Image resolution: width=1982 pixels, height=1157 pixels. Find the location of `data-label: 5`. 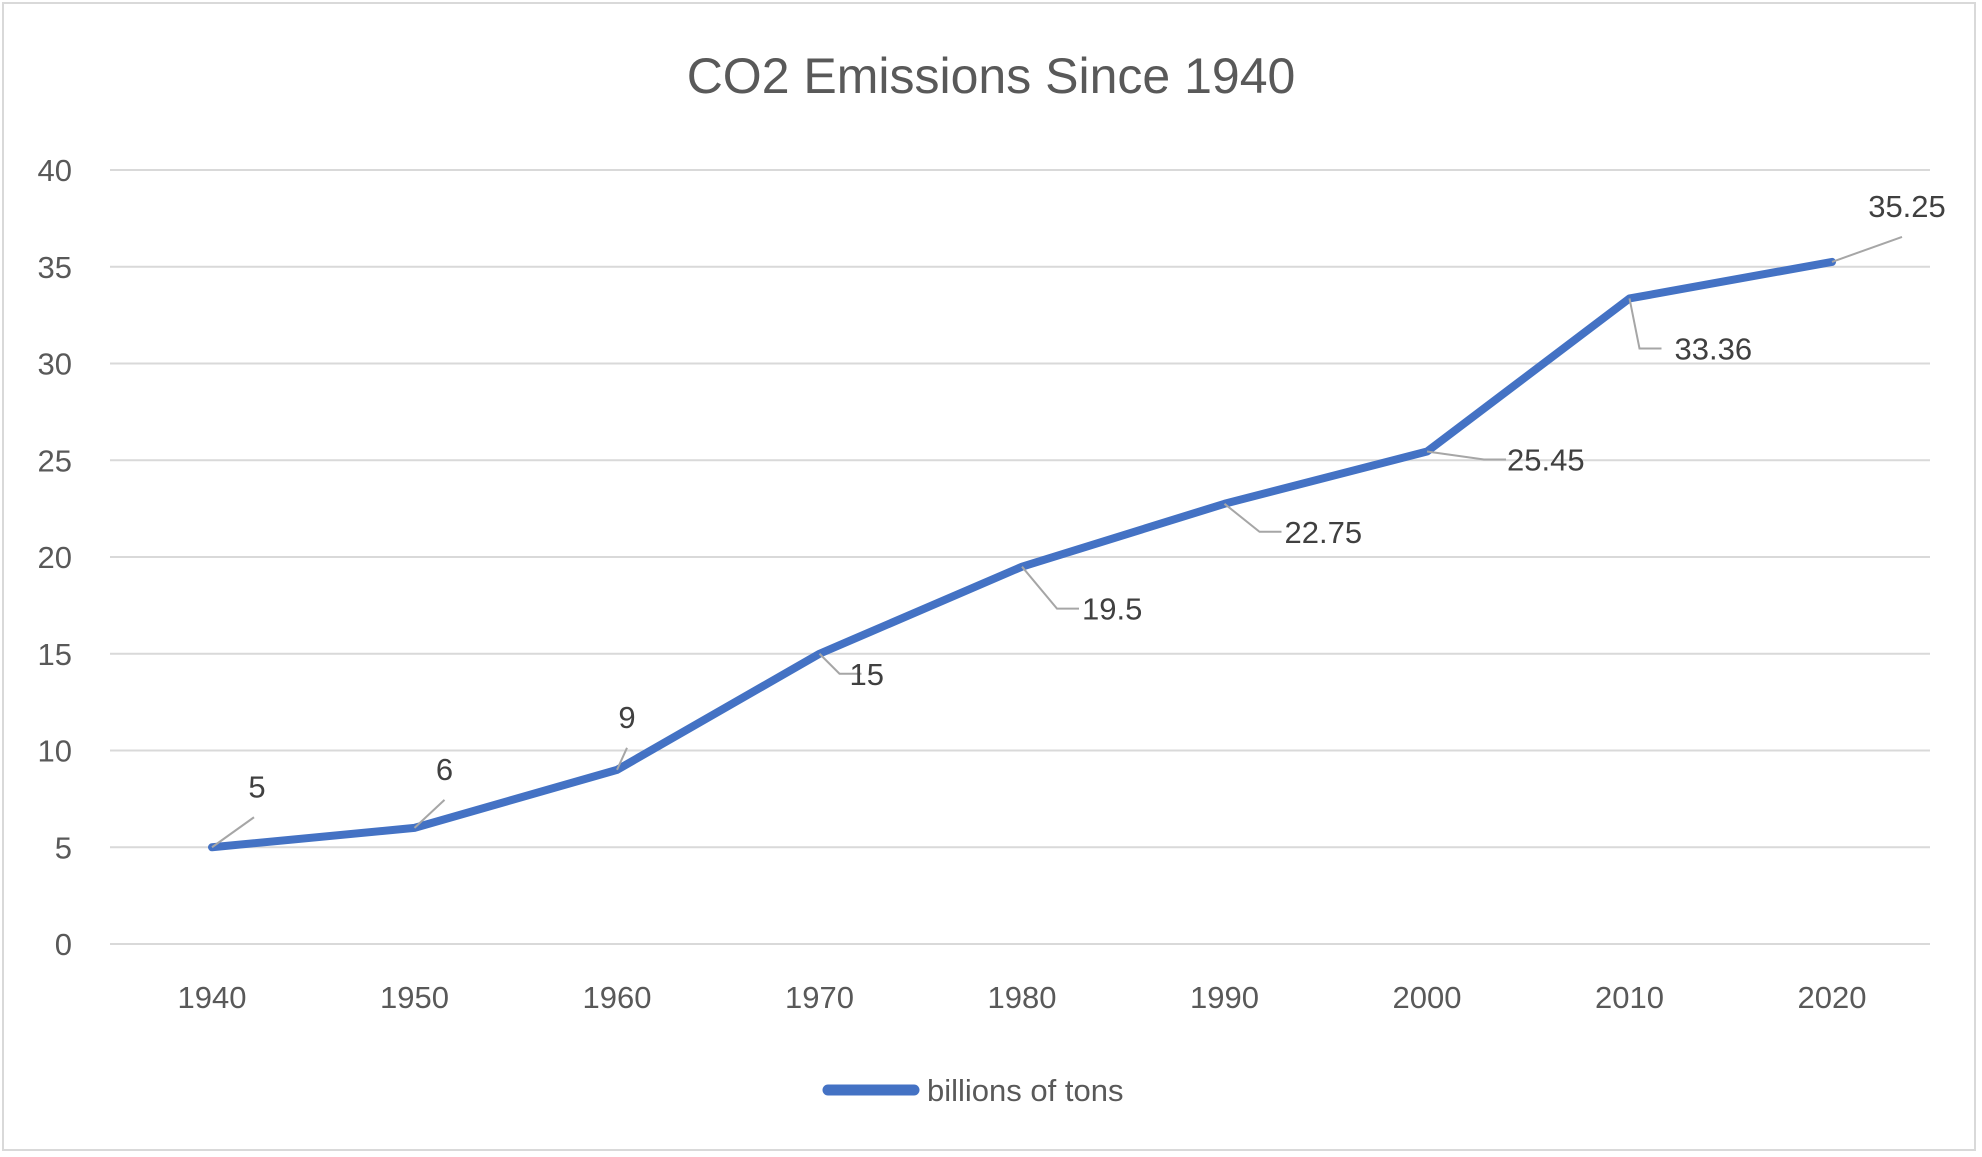

data-label: 5 is located at coordinates (256, 786).